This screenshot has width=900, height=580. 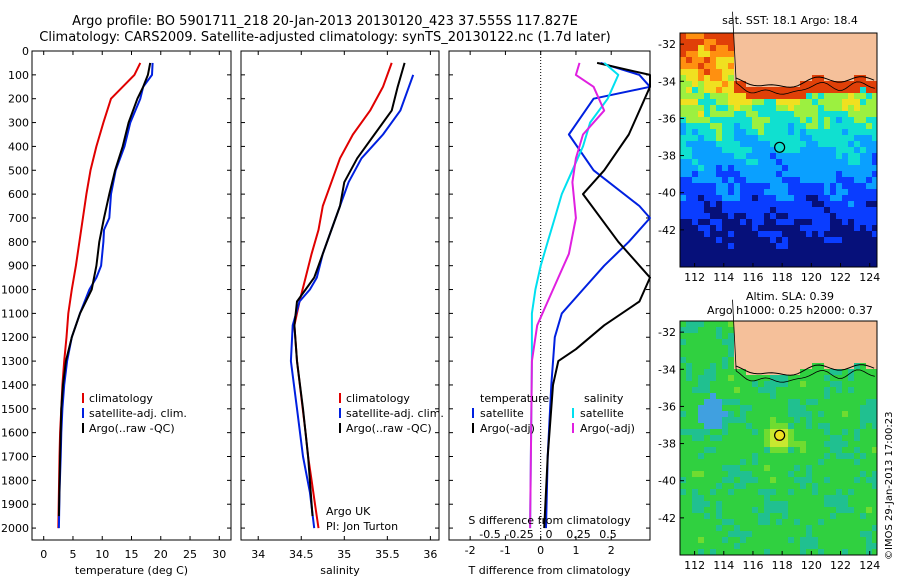 What do you see at coordinates (18, 170) in the screenshot?
I see `depth-tick-label: 500` at bounding box center [18, 170].